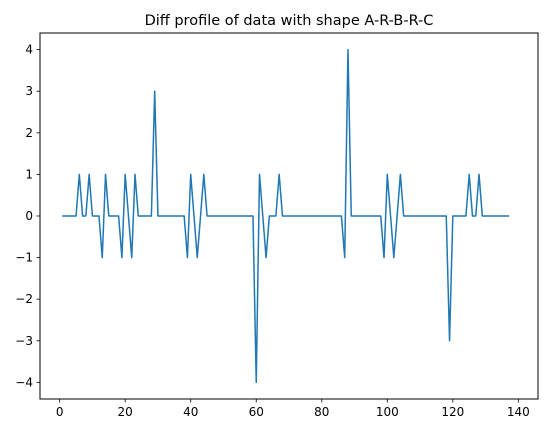  What do you see at coordinates (24, 382) in the screenshot?
I see `y-tick-label: −4` at bounding box center [24, 382].